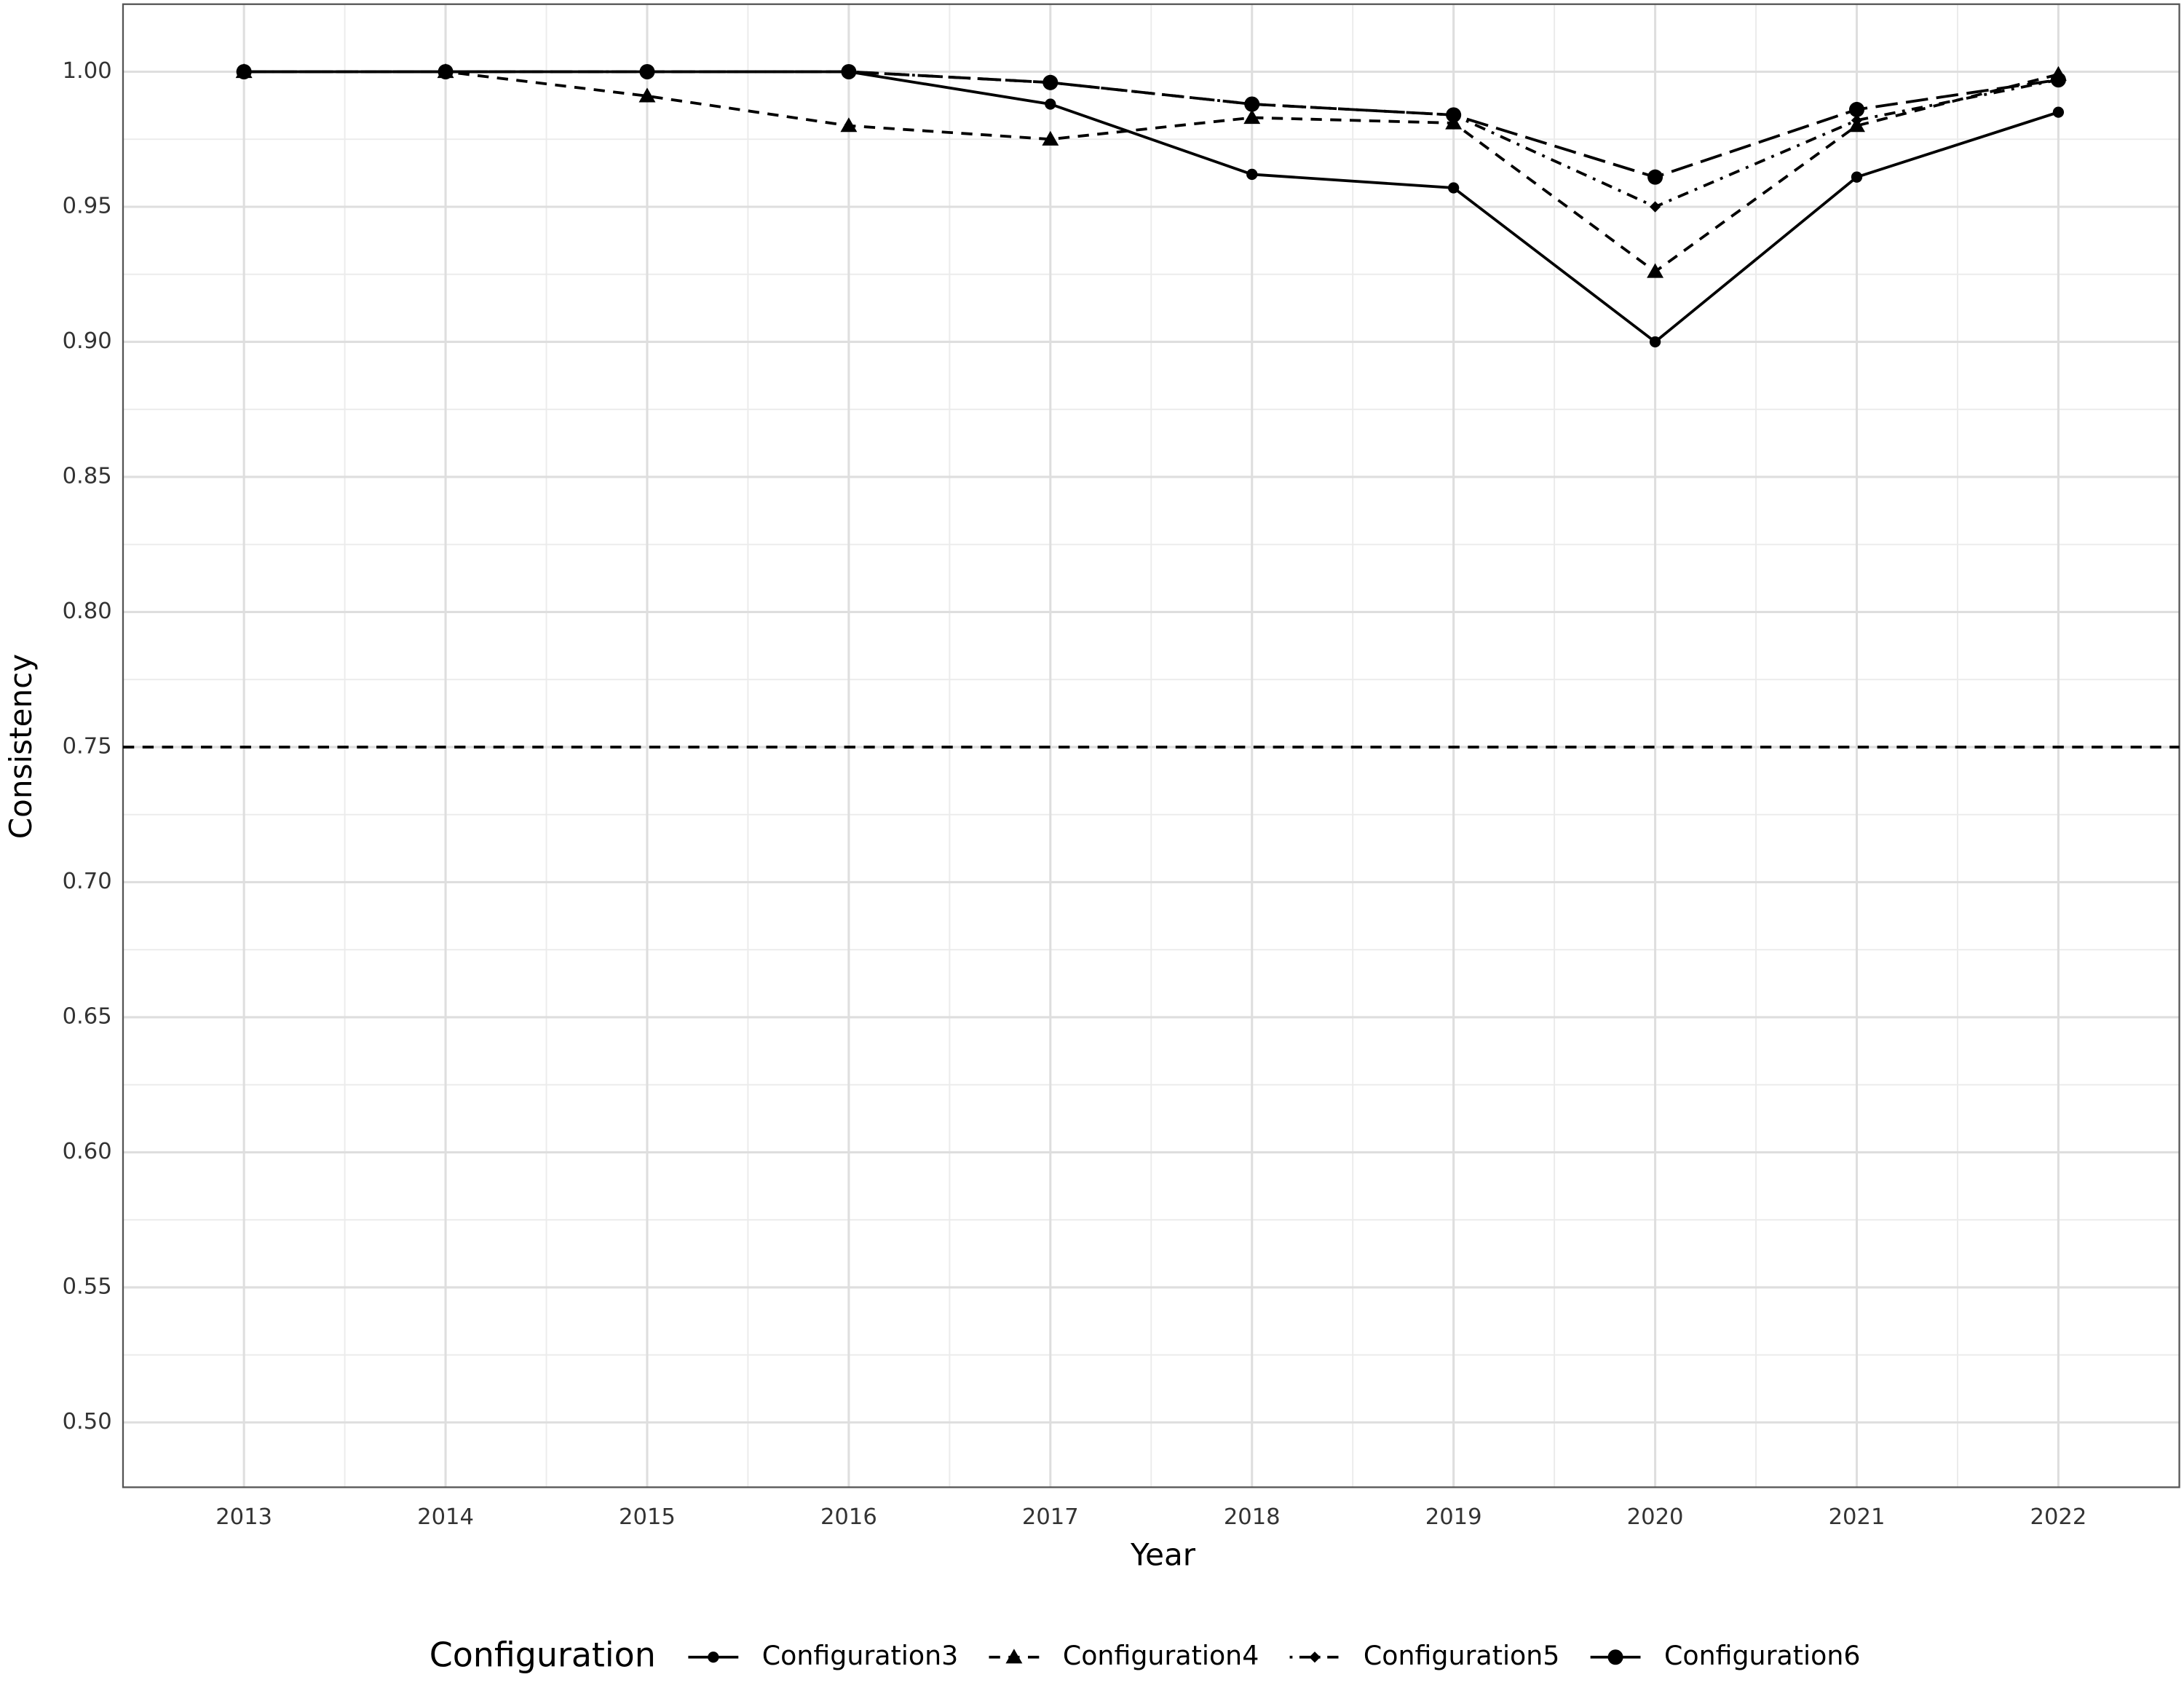 The height and width of the screenshot is (1685, 2184). Describe the element at coordinates (543, 1655) in the screenshot. I see `legend-title: Configuration` at that location.